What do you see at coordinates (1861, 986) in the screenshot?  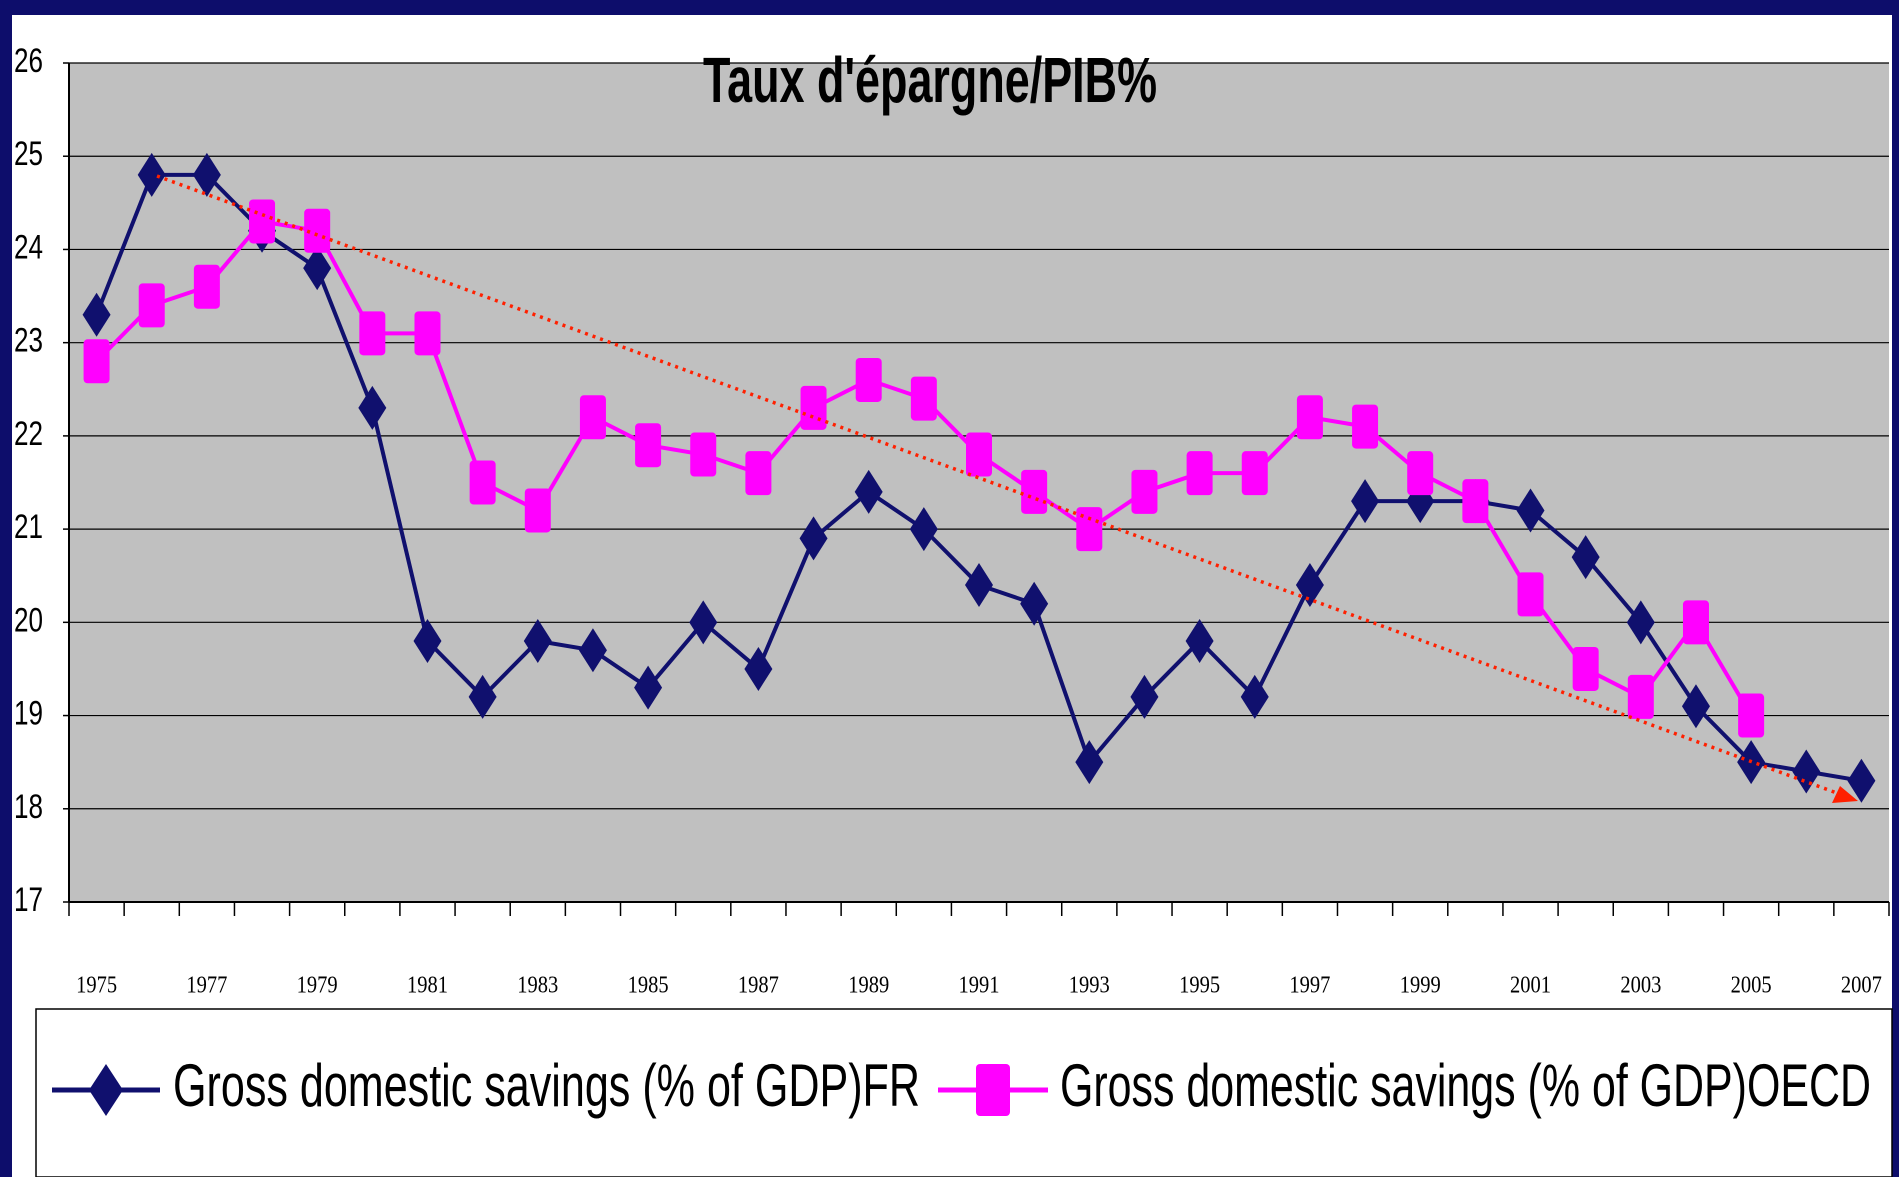 I see `x-tick-label: 2007` at bounding box center [1861, 986].